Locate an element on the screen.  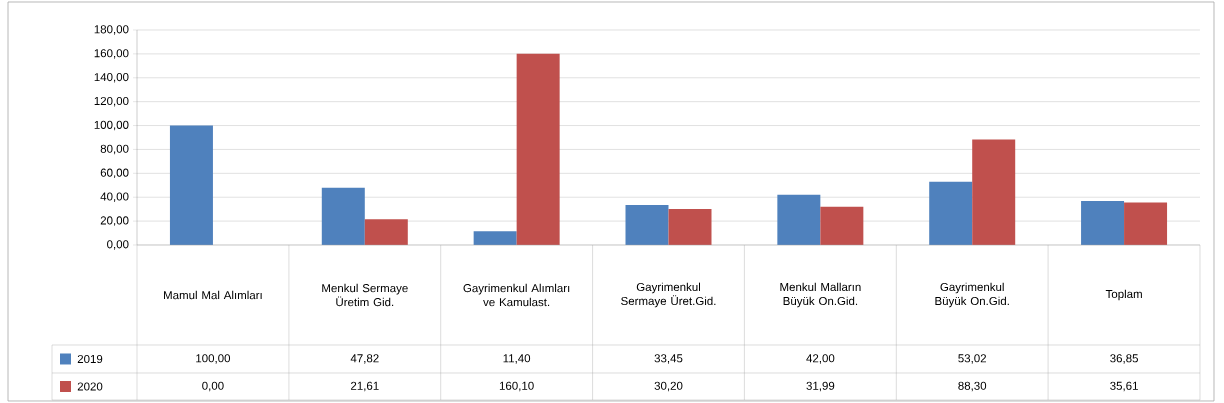
x-tick-label: Toplam is located at coordinates (1123, 295).